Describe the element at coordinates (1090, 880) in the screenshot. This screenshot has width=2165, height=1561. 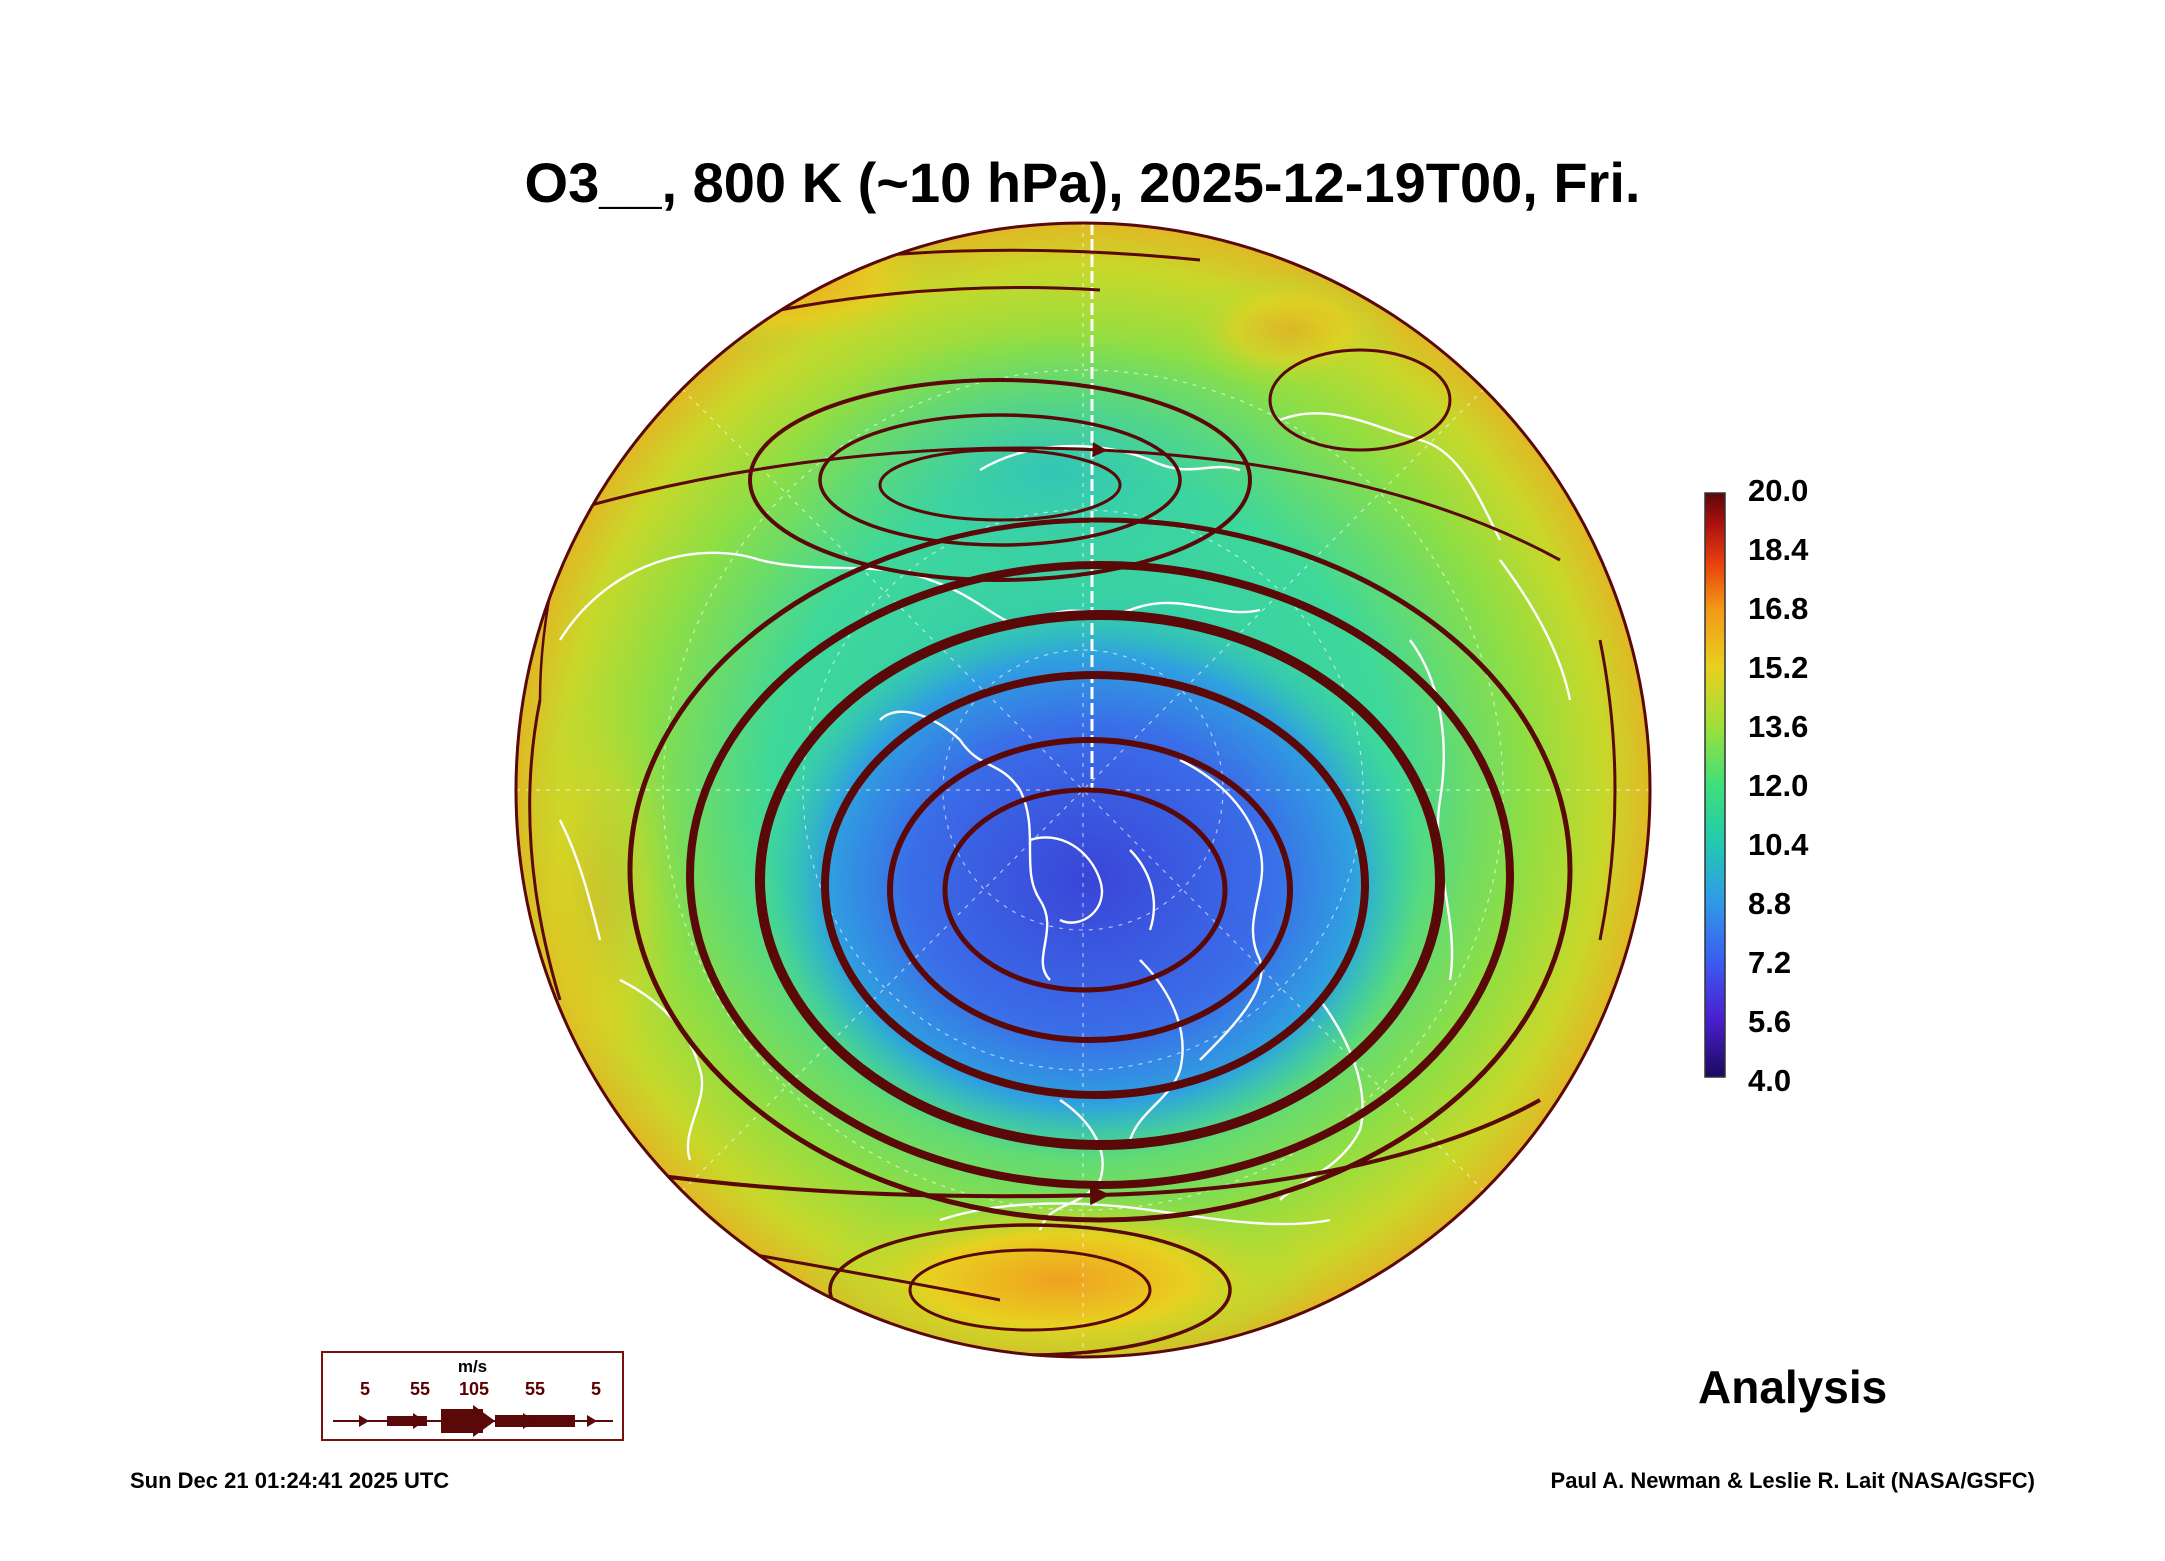
I see `polar-vortex-core` at that location.